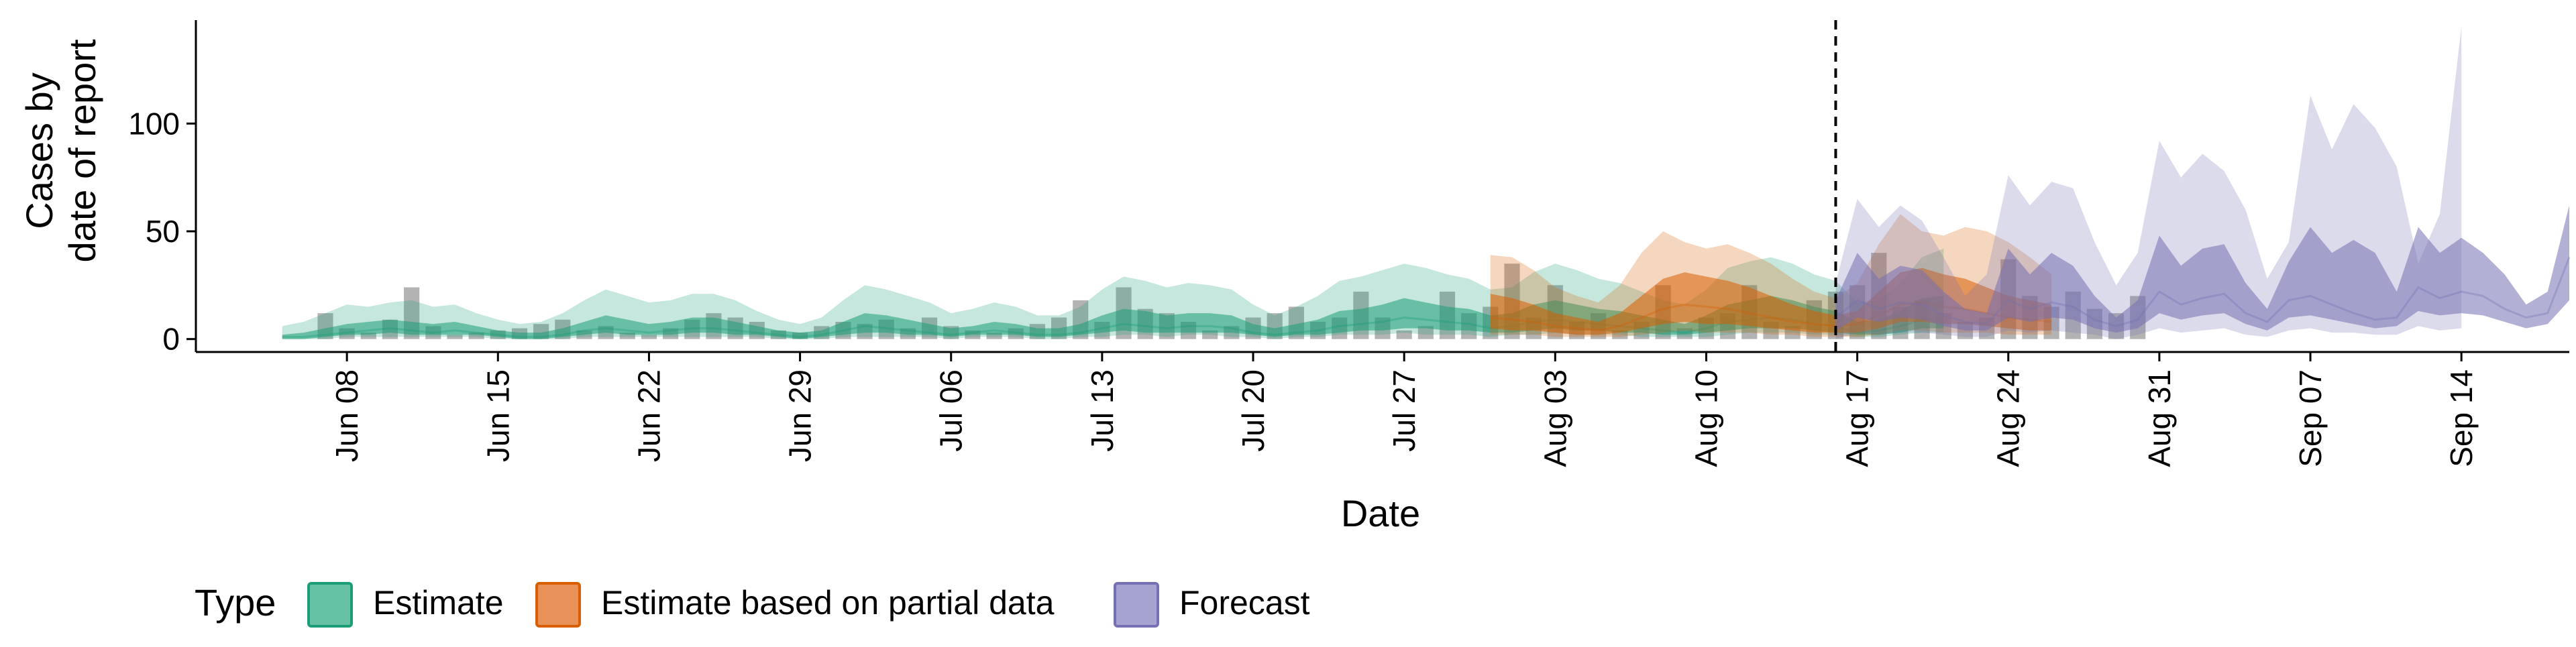 This screenshot has height=647, width=2576. Describe the element at coordinates (346, 415) in the screenshot. I see `x-tick-label: Jun 08` at that location.